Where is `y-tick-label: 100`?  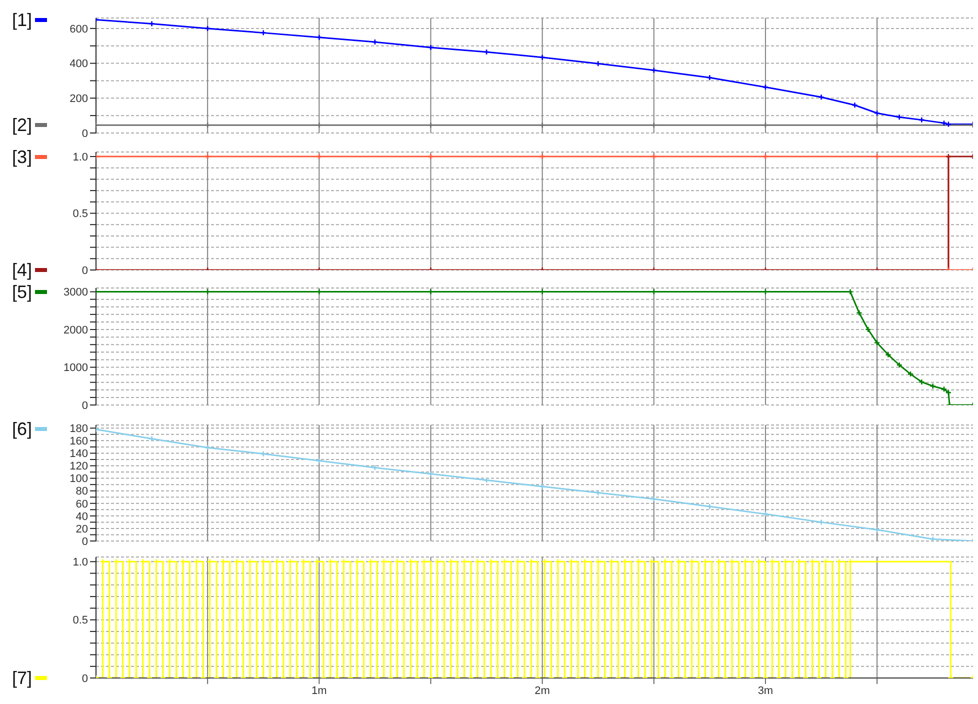 y-tick-label: 100 is located at coordinates (79, 479).